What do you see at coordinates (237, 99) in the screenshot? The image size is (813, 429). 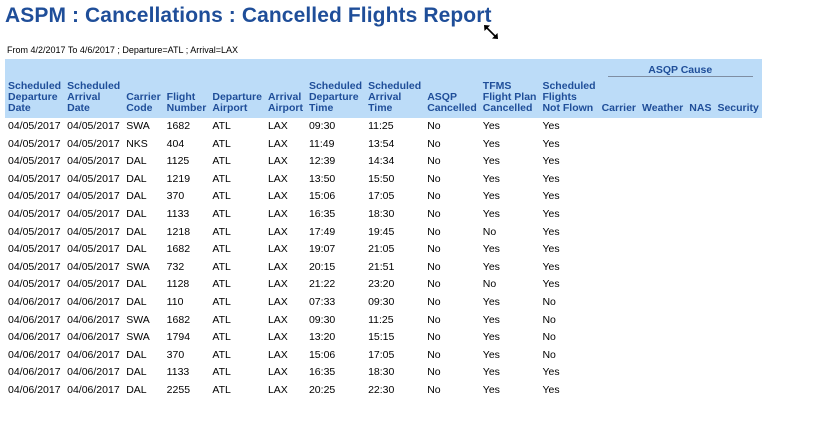 I see `column-header: Departure Airport` at bounding box center [237, 99].